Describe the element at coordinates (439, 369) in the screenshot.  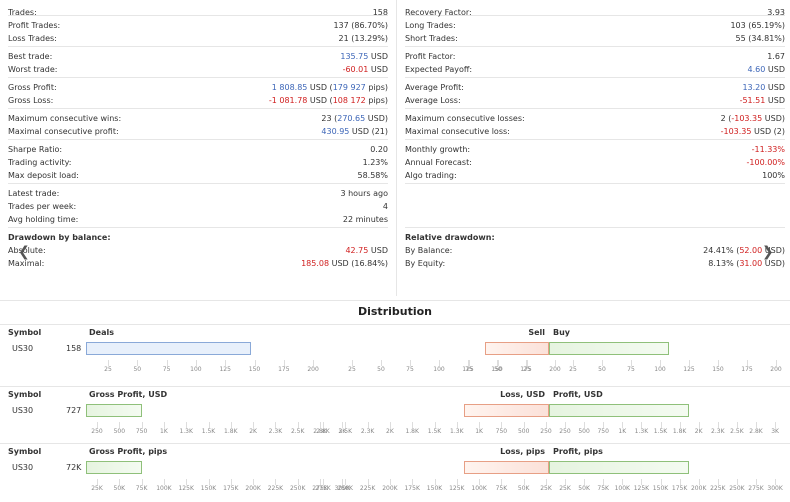
I see `tick-label: 100` at that location.